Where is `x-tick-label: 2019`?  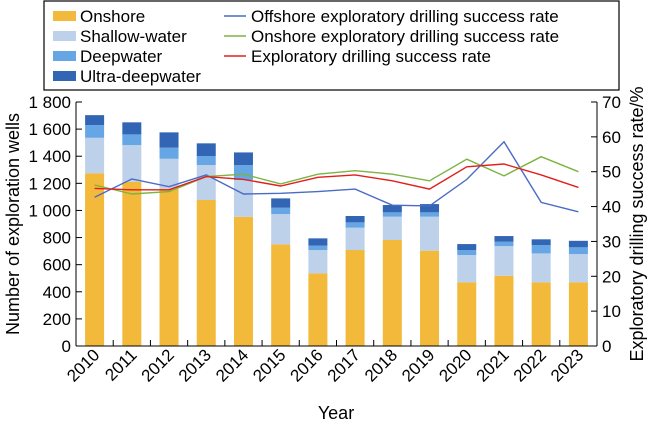
x-tick-label: 2019 is located at coordinates (418, 365).